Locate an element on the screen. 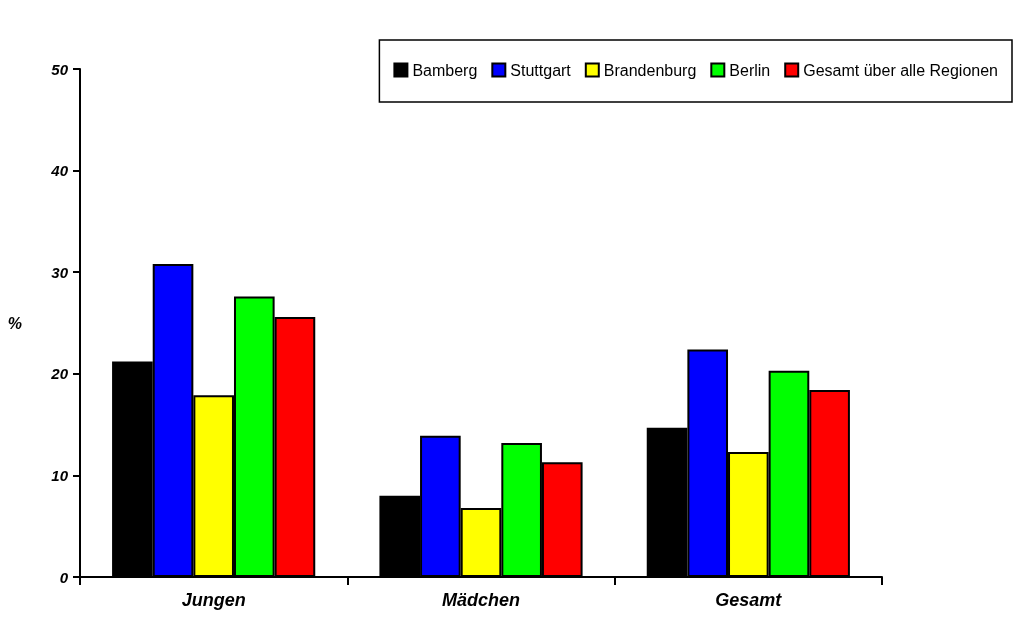 The height and width of the screenshot is (628, 1015). legend-label: Berlin is located at coordinates (750, 70).